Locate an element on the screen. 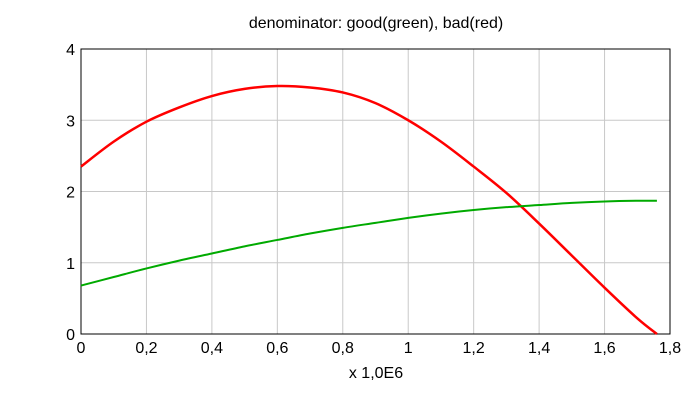 This screenshot has height=400, width=700. x-tick-label: 1,4 is located at coordinates (539, 348).